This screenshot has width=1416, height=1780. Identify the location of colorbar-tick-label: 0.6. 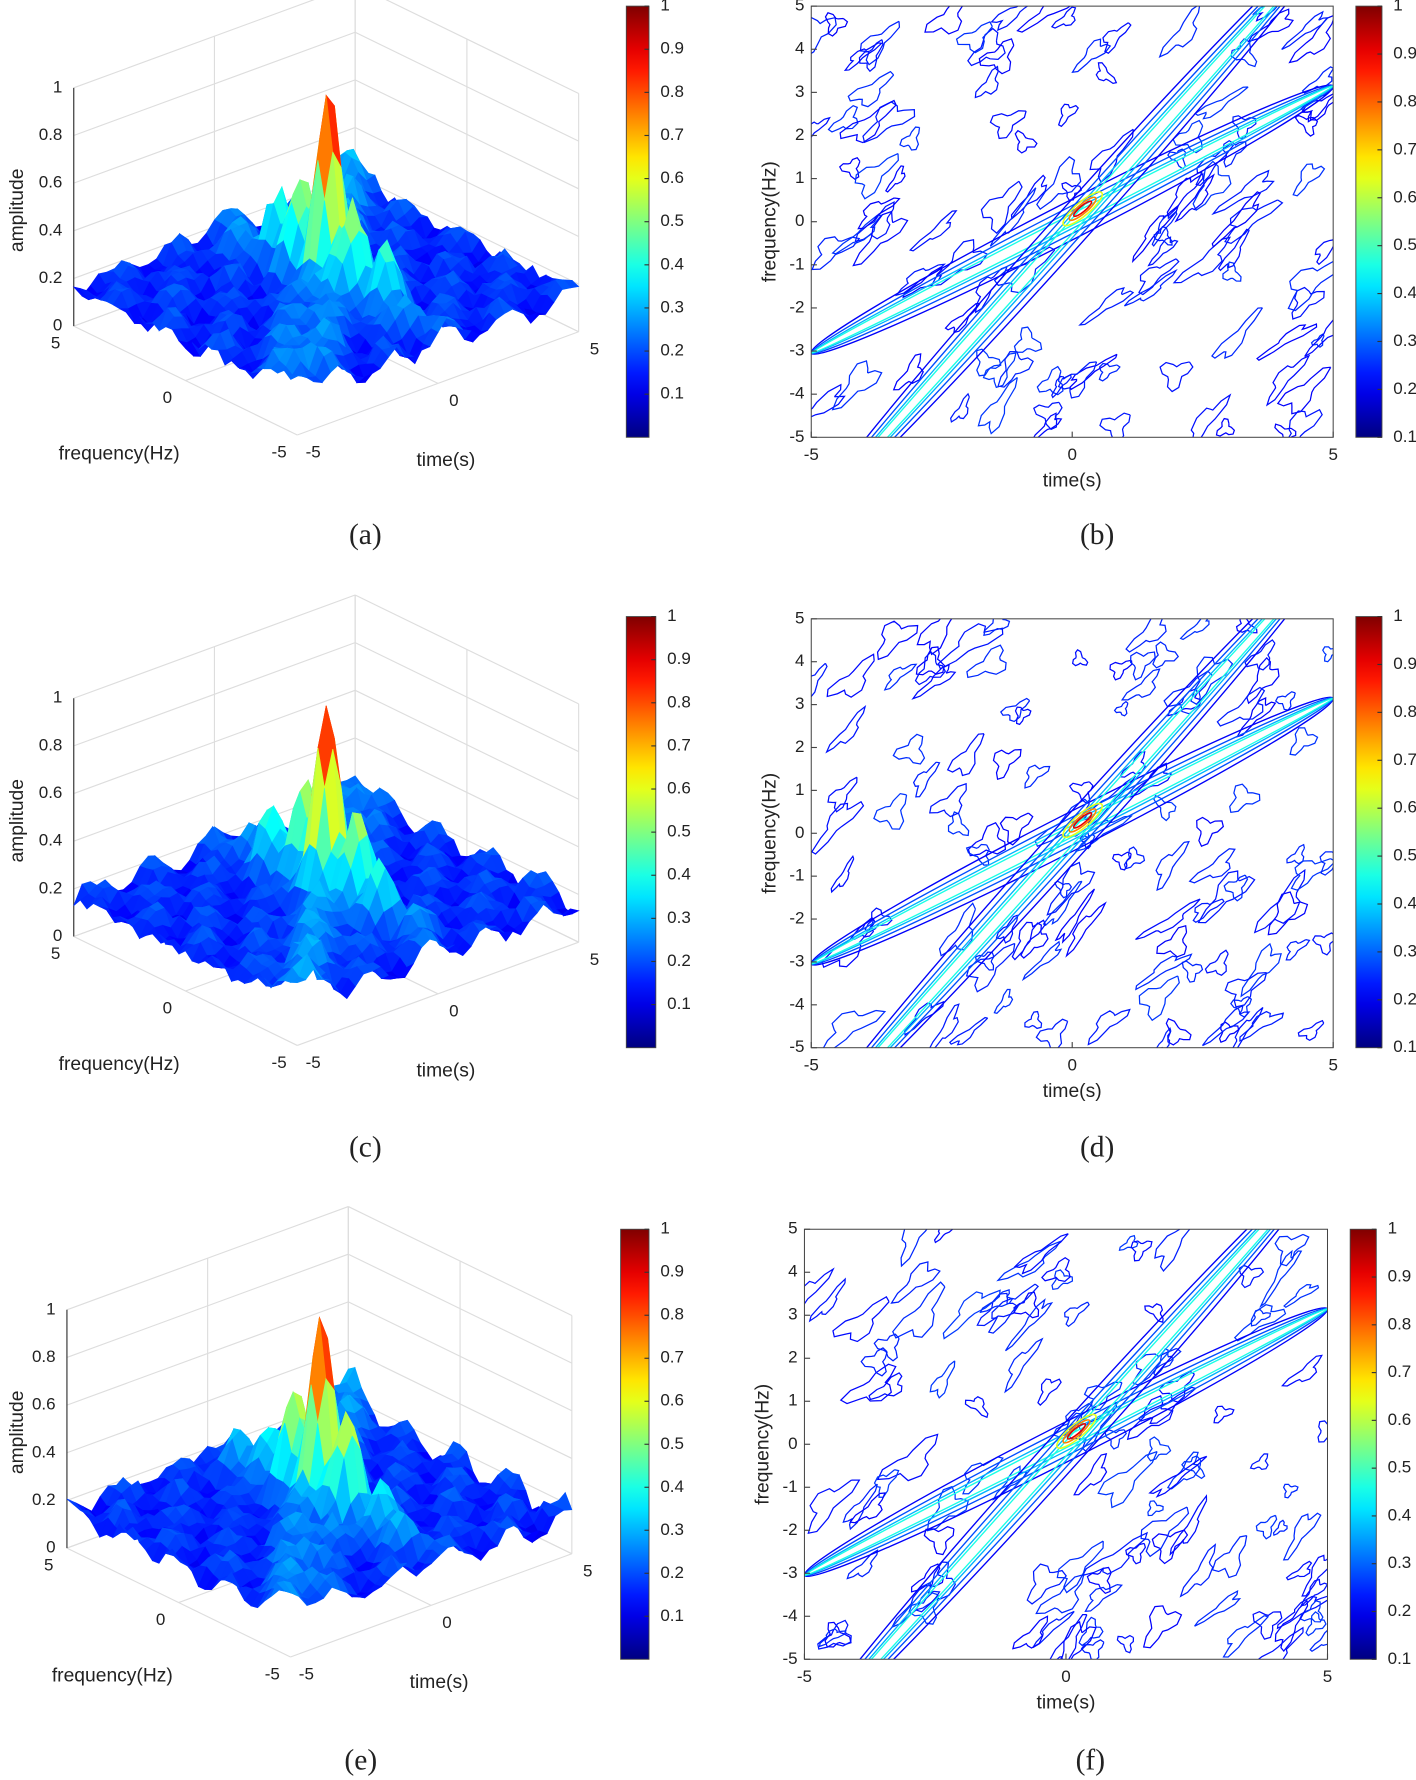
(679, 788).